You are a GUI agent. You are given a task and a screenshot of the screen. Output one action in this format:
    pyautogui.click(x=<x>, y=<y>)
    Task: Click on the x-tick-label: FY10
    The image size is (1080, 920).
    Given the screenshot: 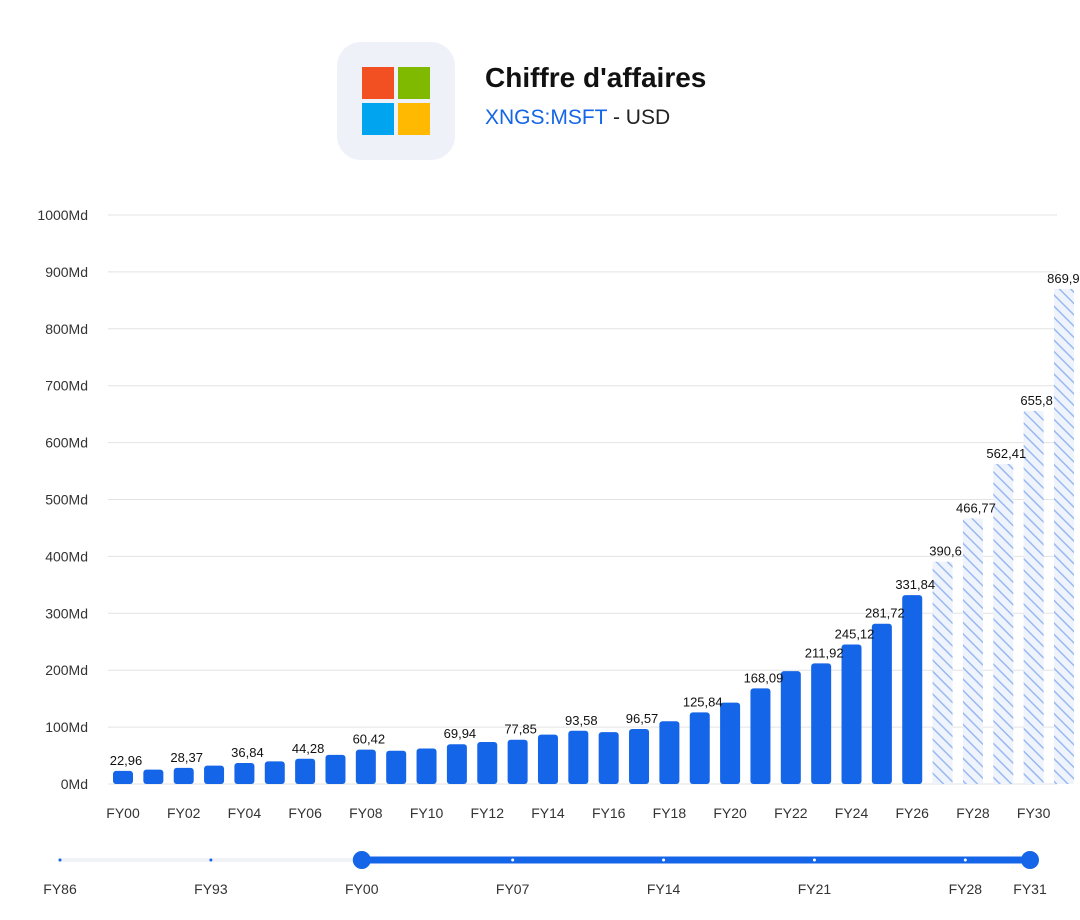 What is the action you would take?
    pyautogui.click(x=427, y=813)
    